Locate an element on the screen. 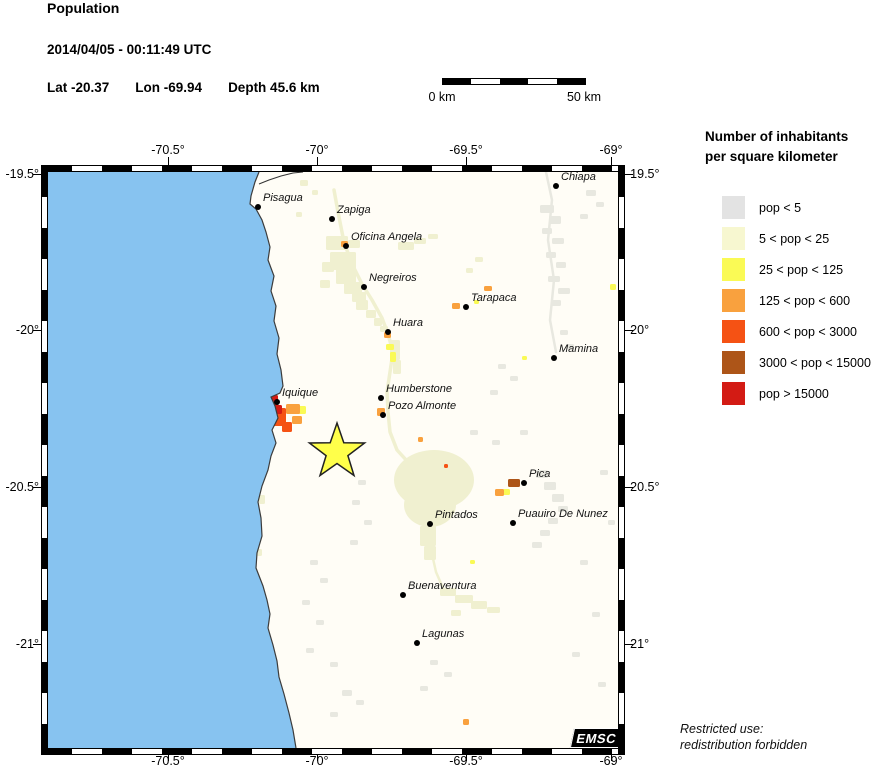 The image size is (890, 768). legend-label: 600 < pop < 3000 is located at coordinates (808, 331).